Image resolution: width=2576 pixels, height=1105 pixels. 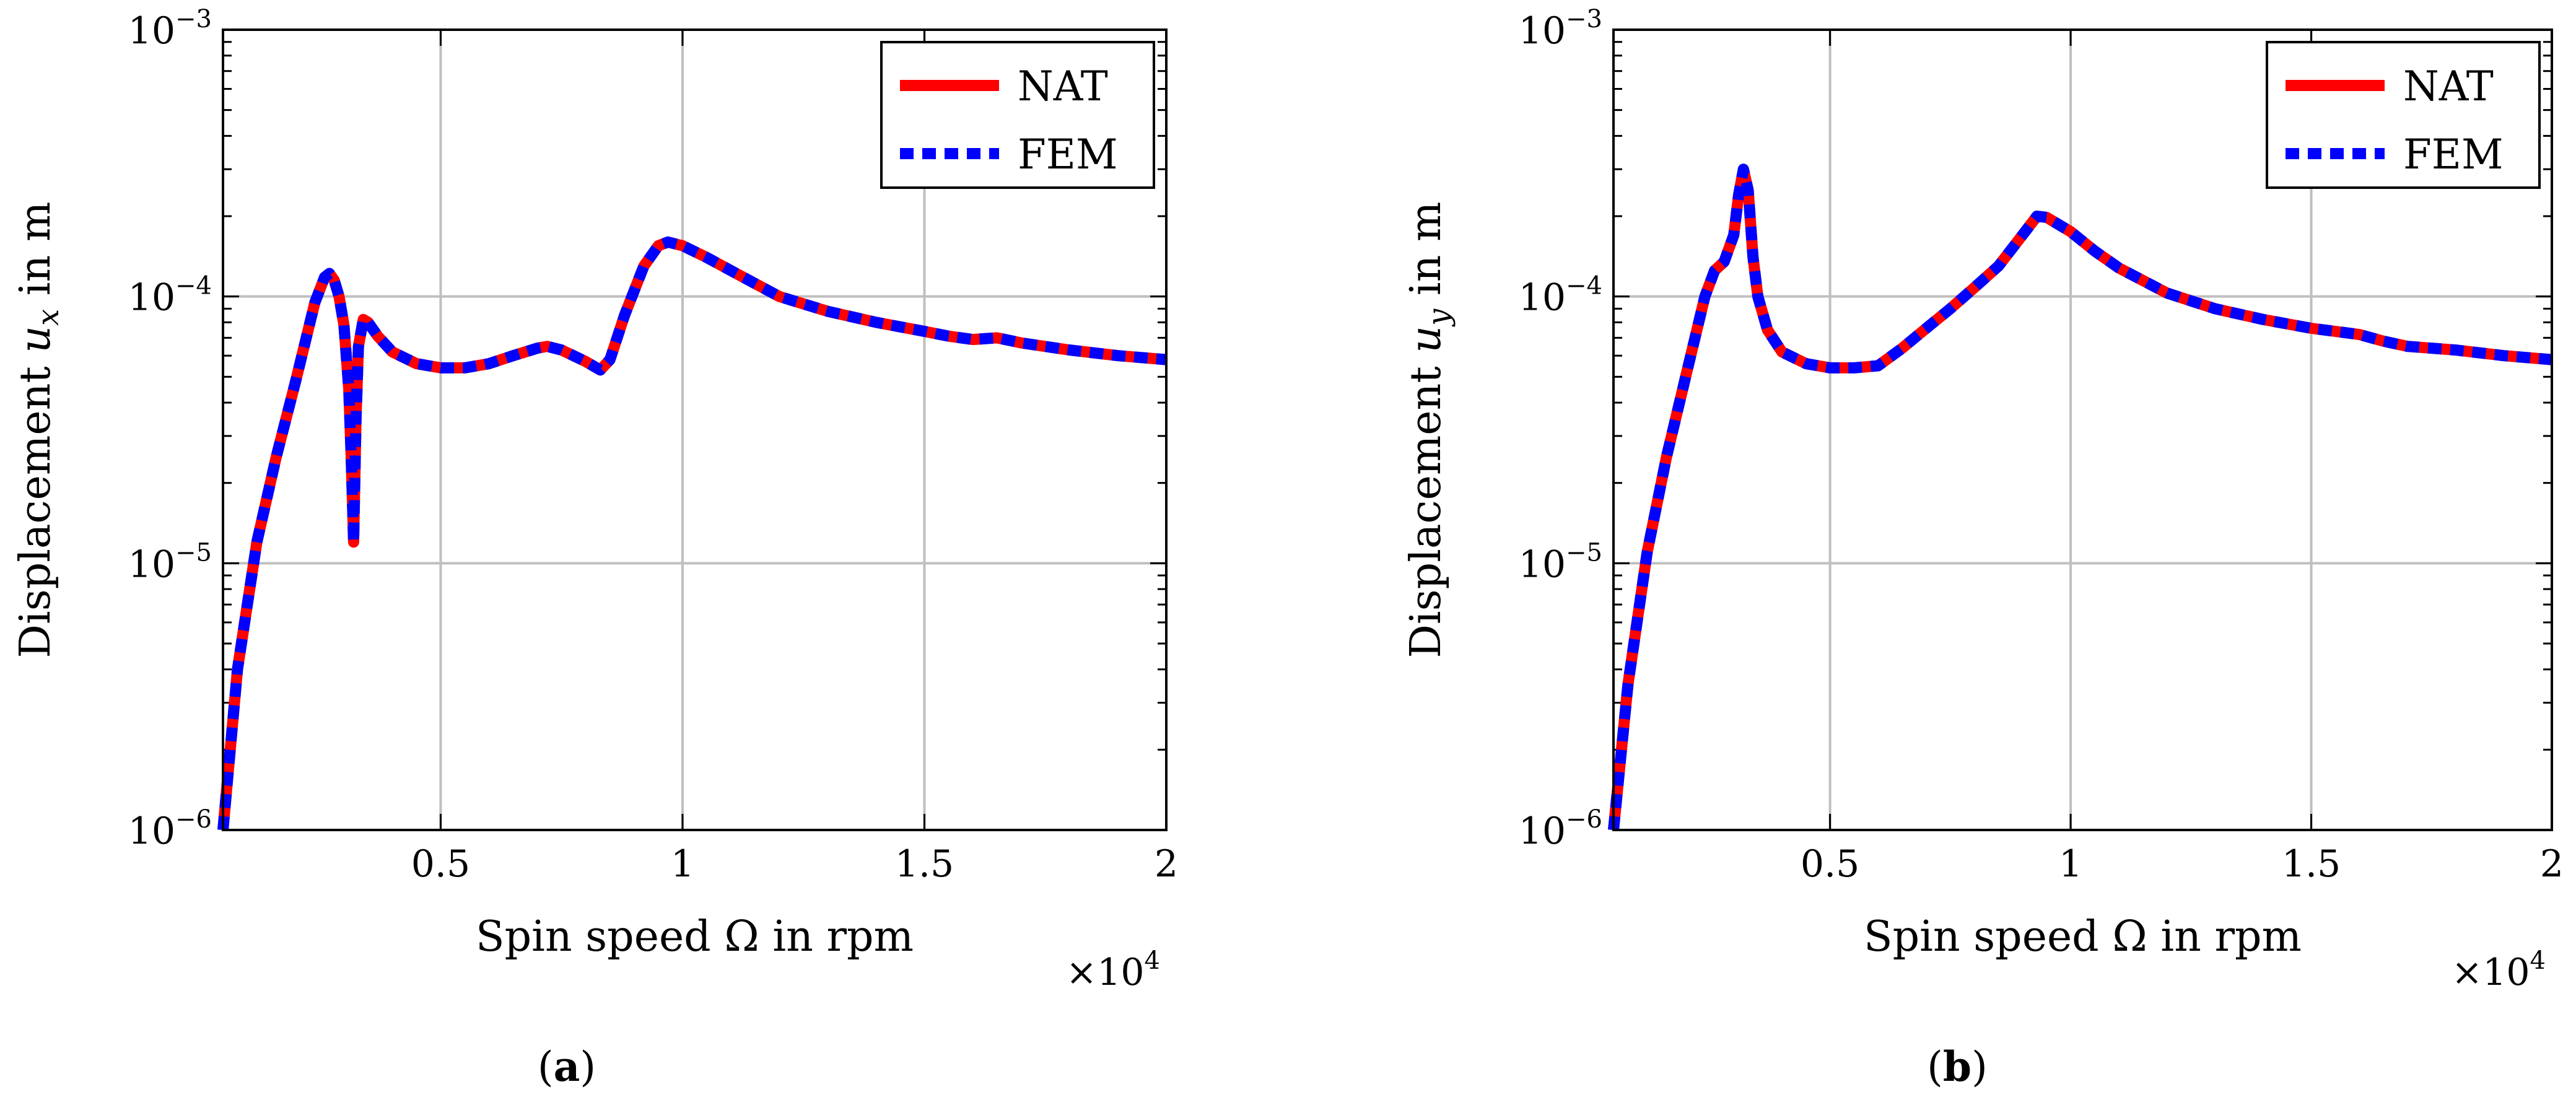 I want to click on panel-caption: (a), so click(x=567, y=1066).